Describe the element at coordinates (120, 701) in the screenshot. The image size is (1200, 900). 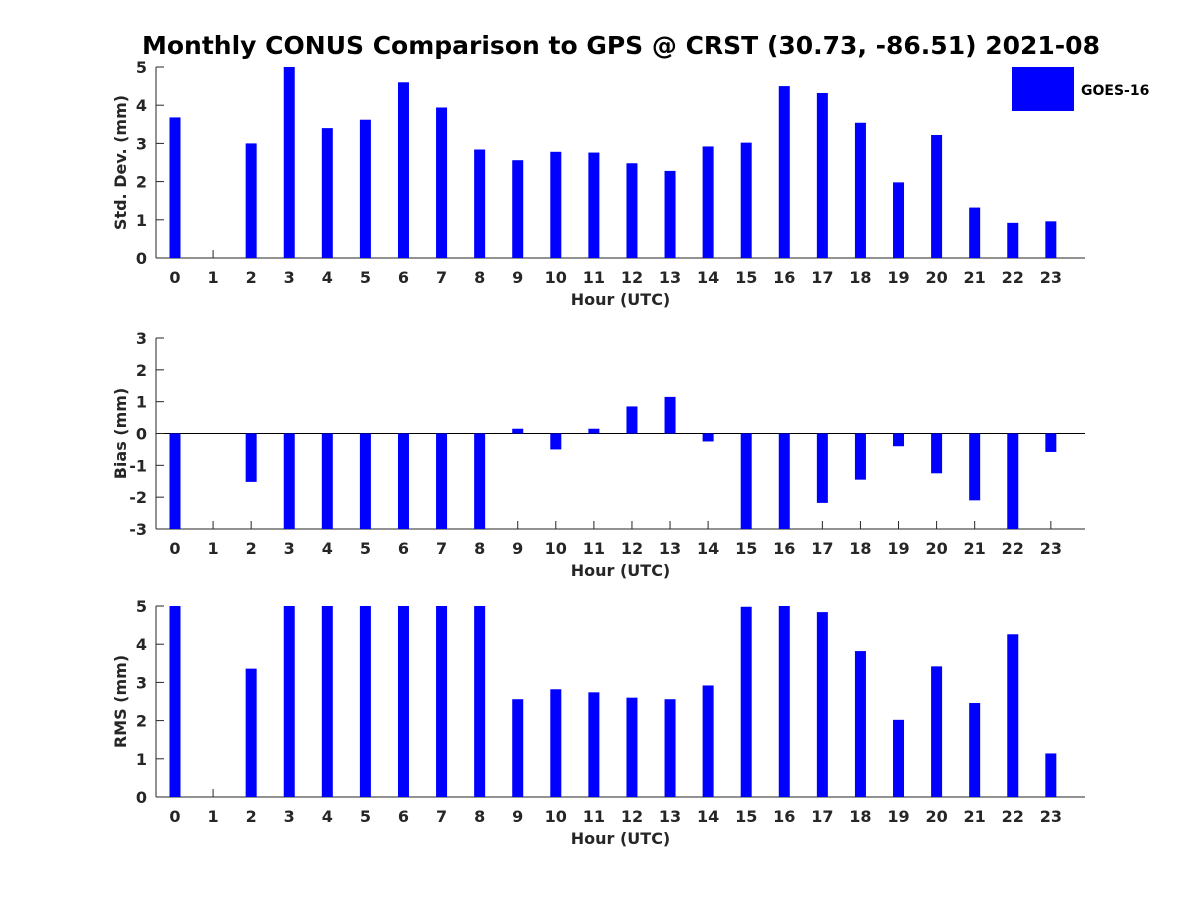
I see `y-axis-label: RMS (mm)` at that location.